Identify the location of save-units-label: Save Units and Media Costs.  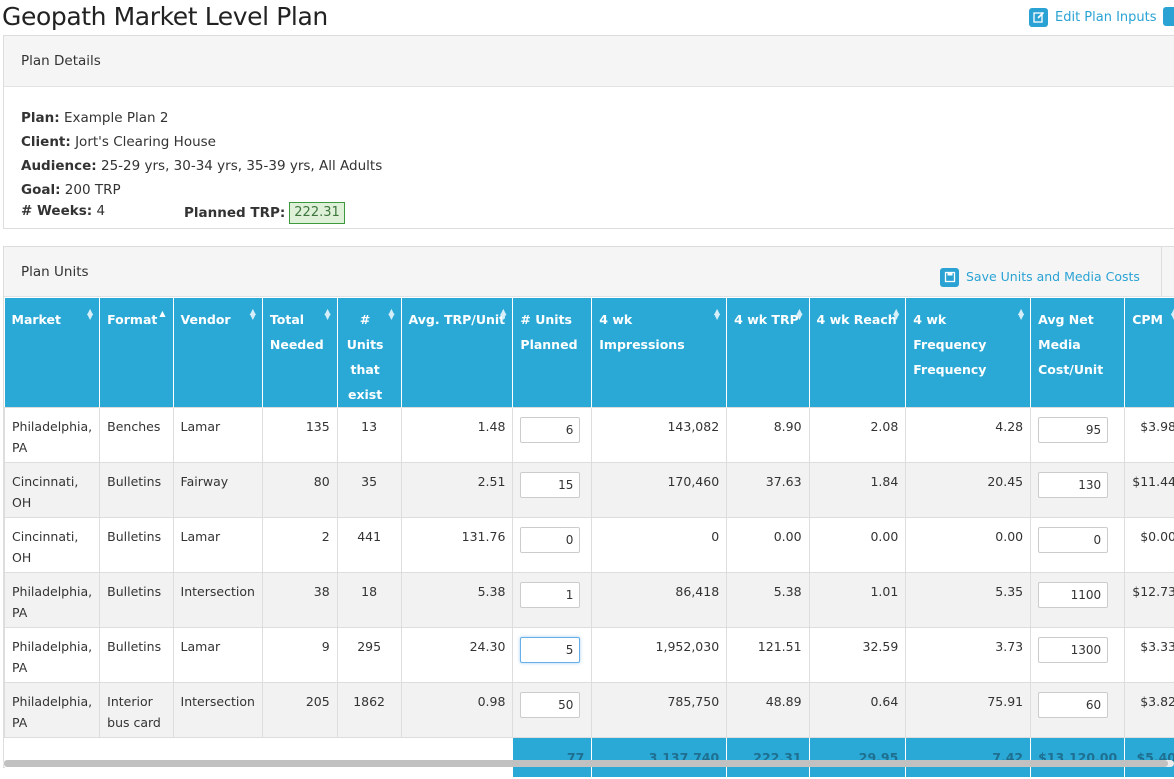
(1053, 276).